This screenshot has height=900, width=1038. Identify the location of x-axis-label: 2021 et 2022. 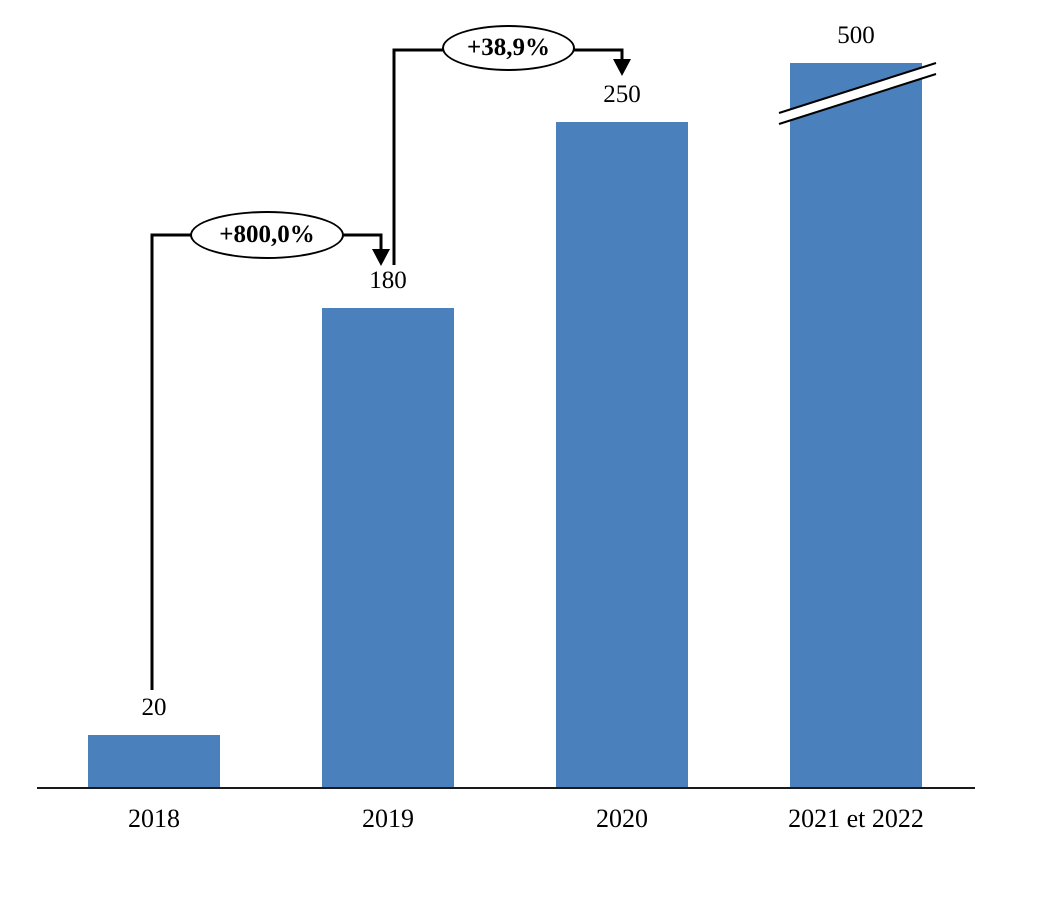
(856, 818).